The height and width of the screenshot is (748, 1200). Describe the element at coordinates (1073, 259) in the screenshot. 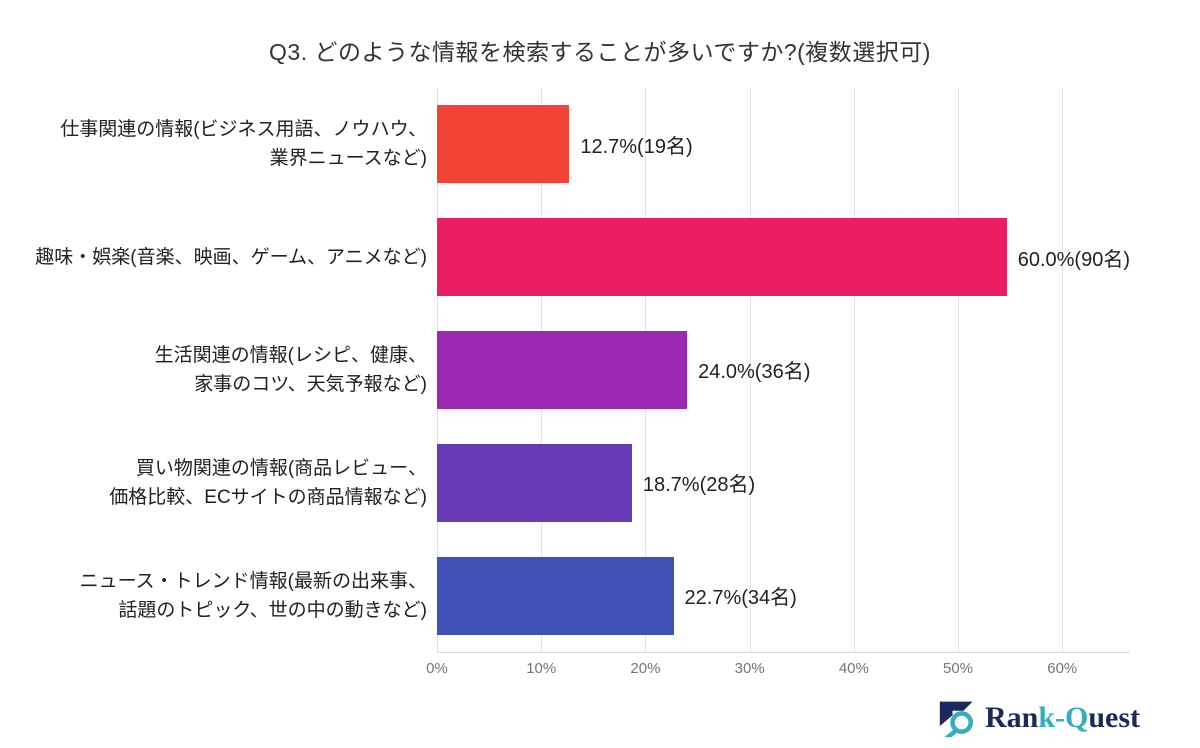

I see `value-label: 60.0%(90名)` at that location.